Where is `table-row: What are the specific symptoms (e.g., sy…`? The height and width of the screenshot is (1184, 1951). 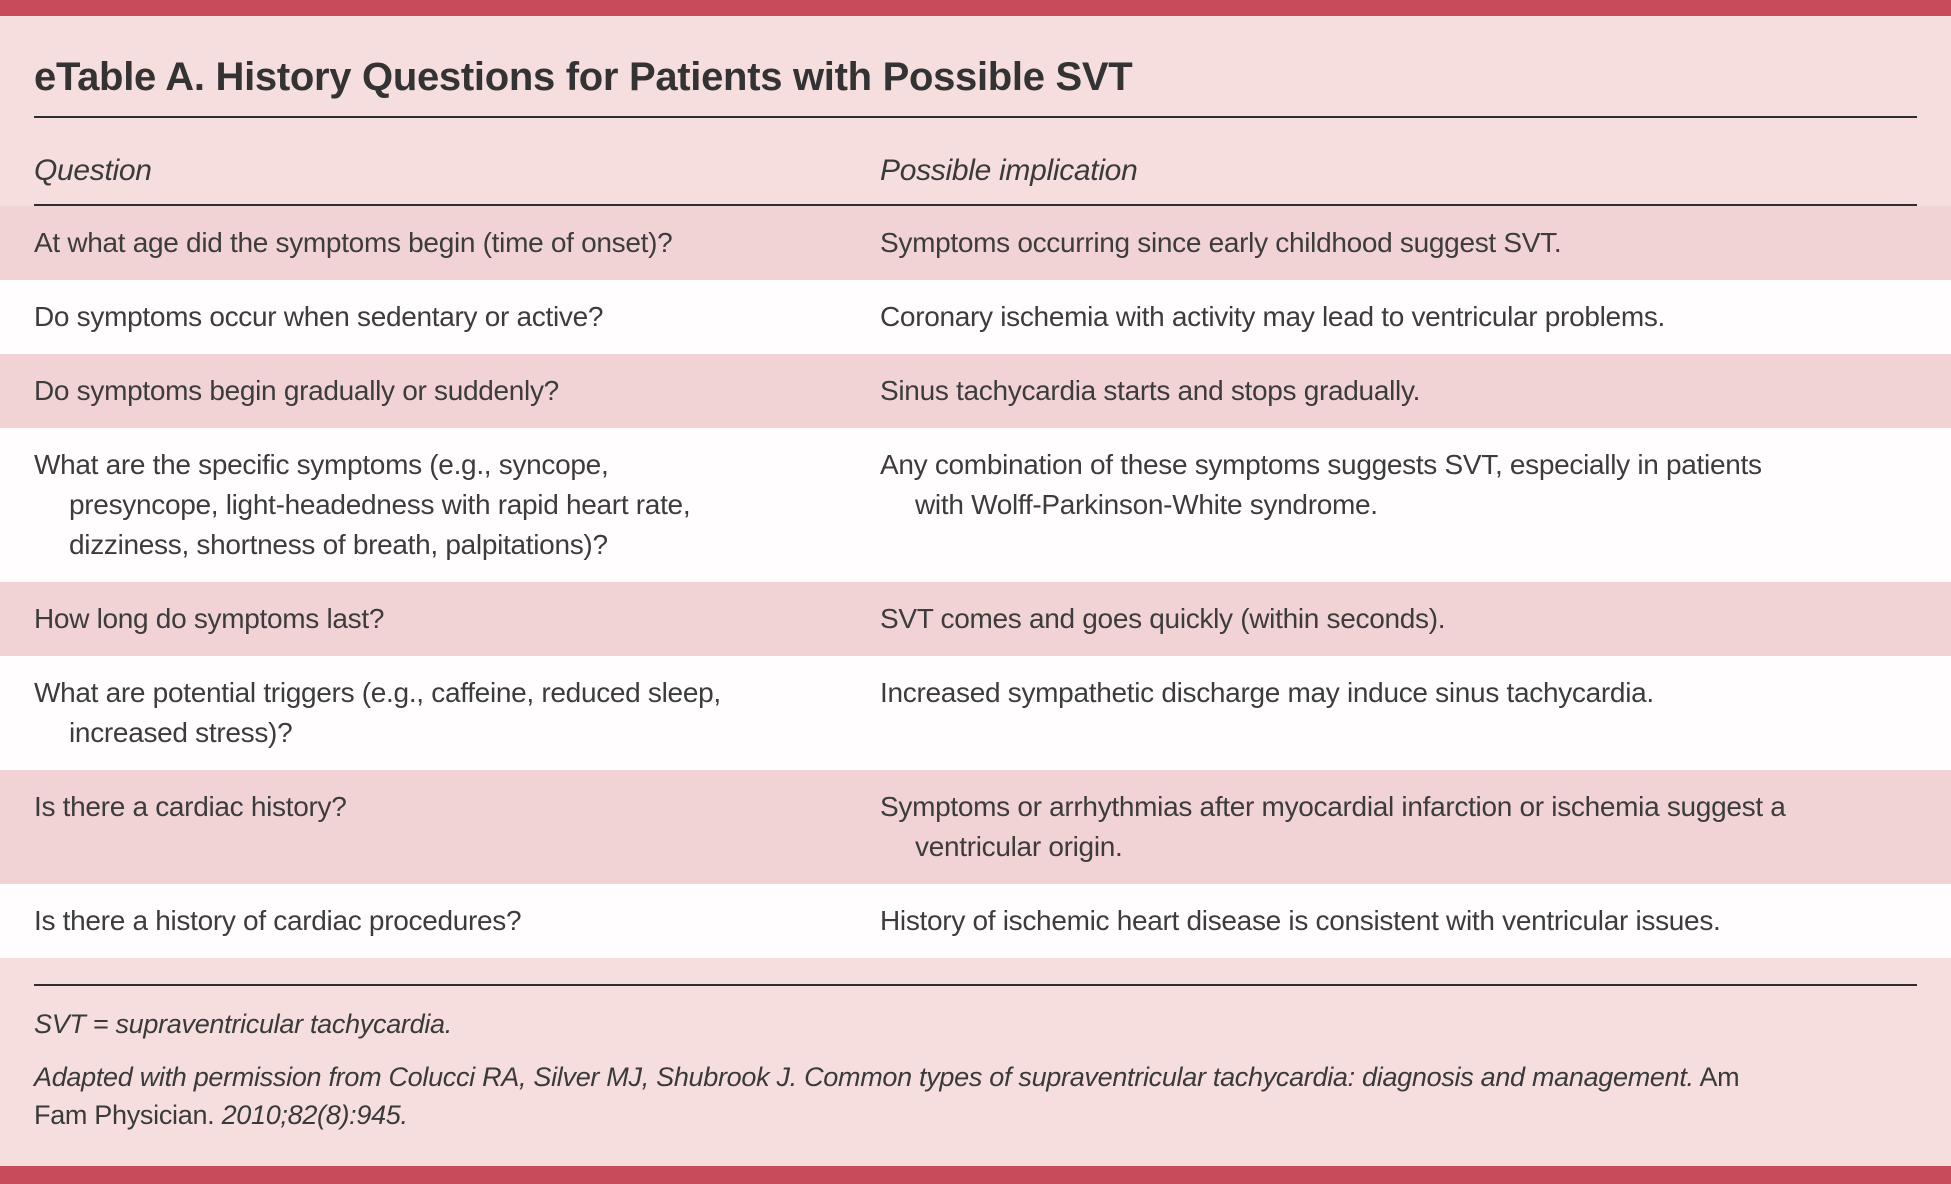 table-row: What are the specific symptoms (e.g., sy… is located at coordinates (975, 505).